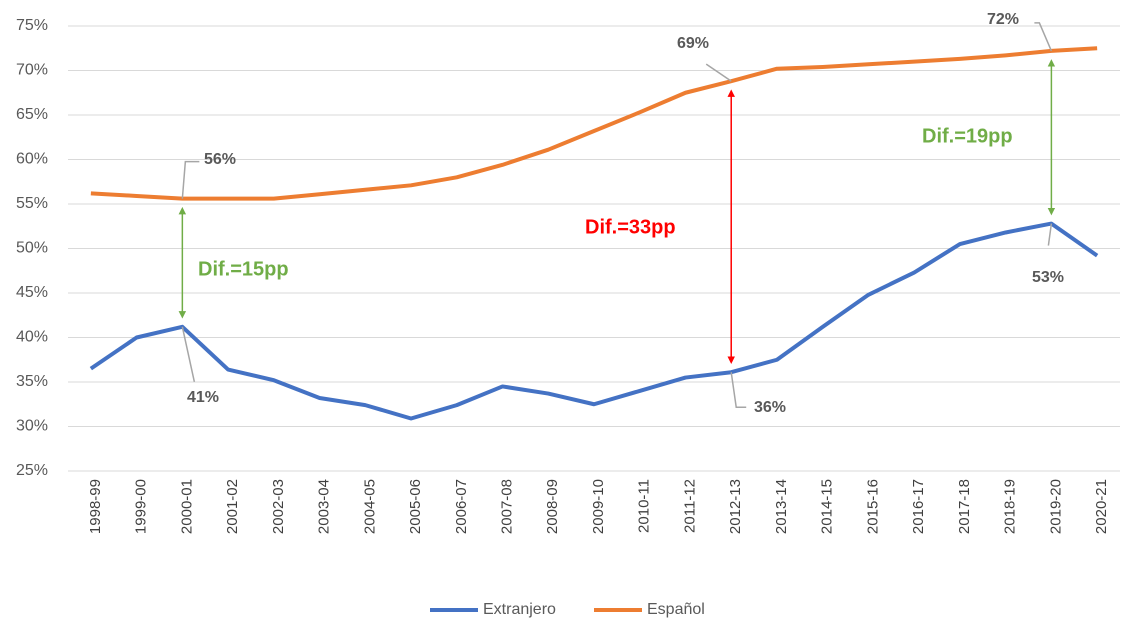 The image size is (1140, 621). Describe the element at coordinates (415, 506) in the screenshot. I see `x-tick-label: 2005-06` at that location.